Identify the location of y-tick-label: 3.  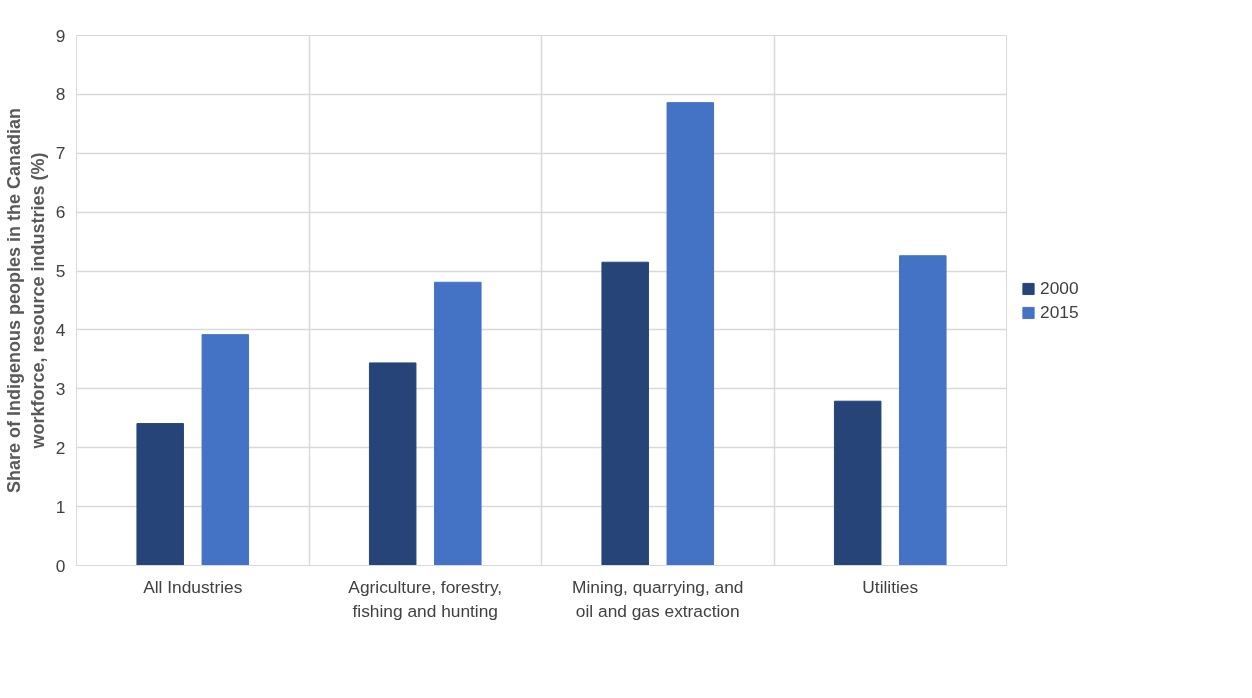
(60, 388).